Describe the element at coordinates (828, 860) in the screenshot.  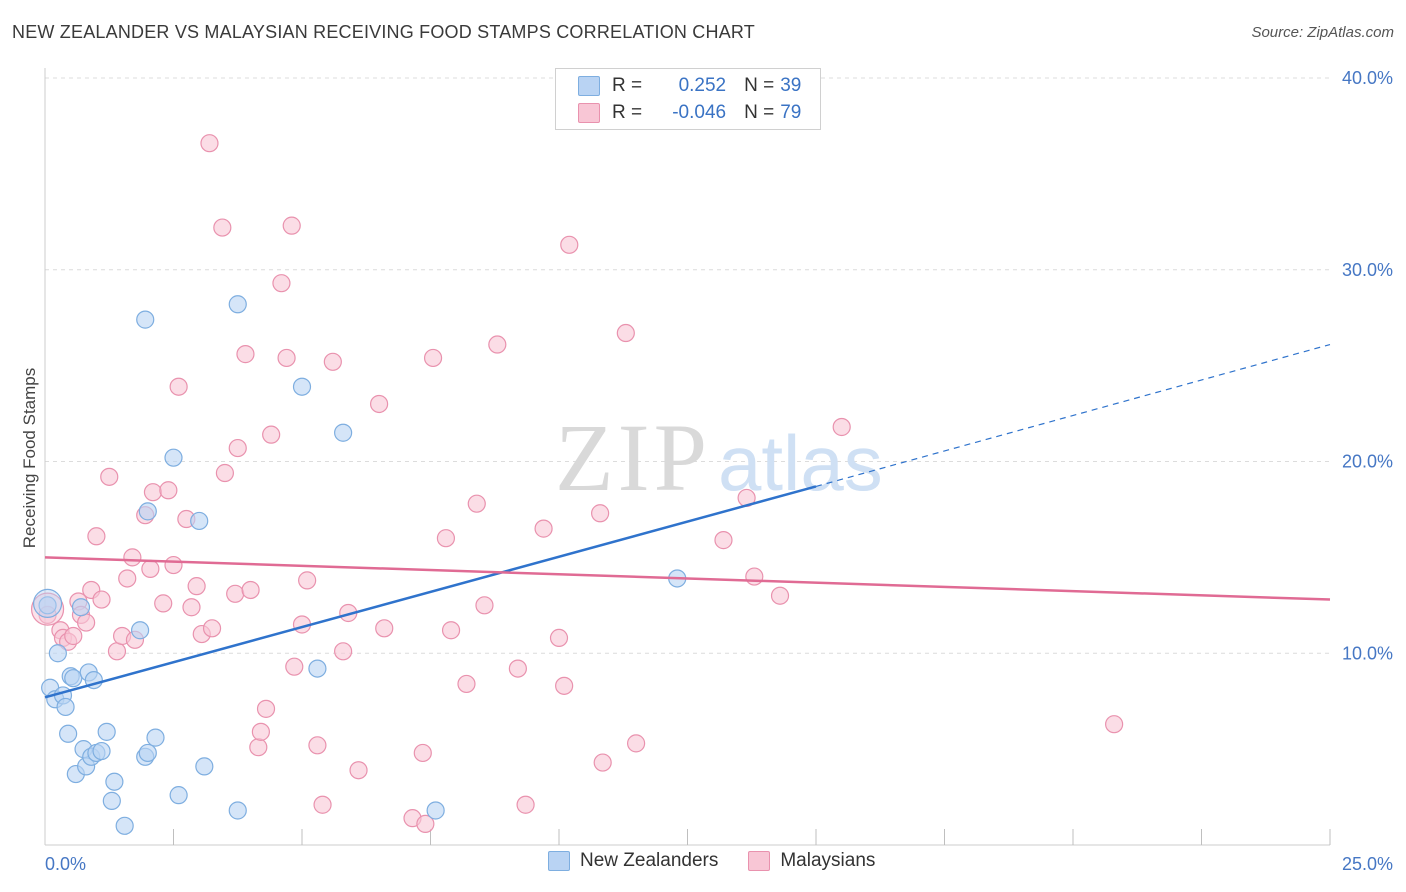
I see `legend-label: Malaysians` at that location.